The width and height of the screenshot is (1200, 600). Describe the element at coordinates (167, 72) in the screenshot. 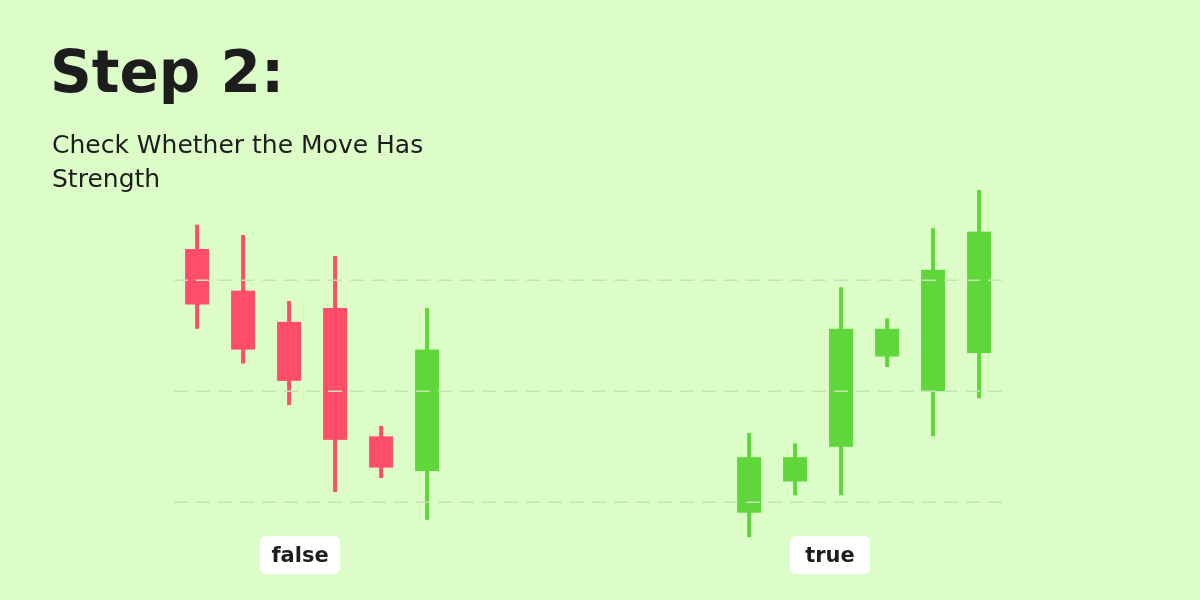

I see `chart-title: Step 2:` at that location.